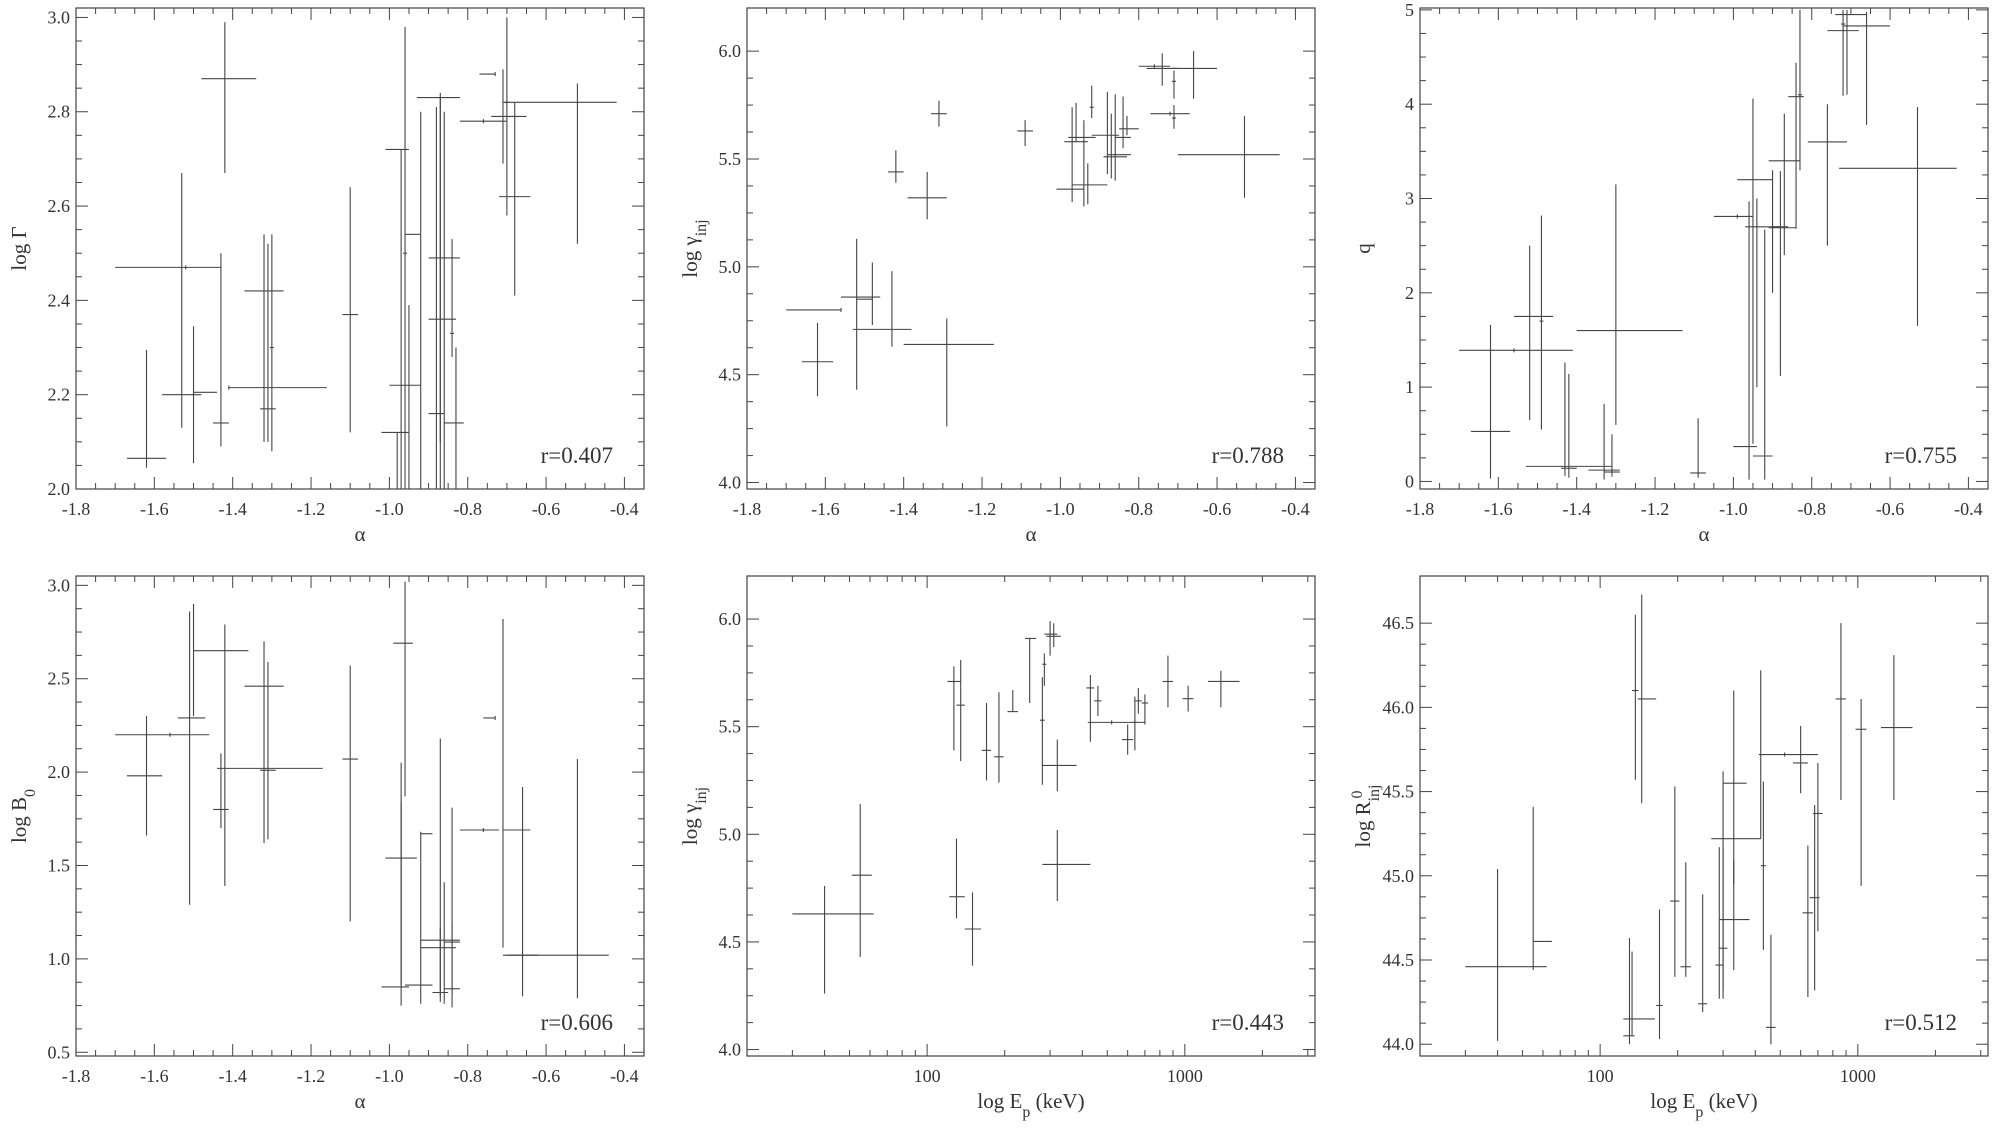 The width and height of the screenshot is (2000, 1129). Describe the element at coordinates (59, 17) in the screenshot. I see `y-tick-label: 3.0` at that location.